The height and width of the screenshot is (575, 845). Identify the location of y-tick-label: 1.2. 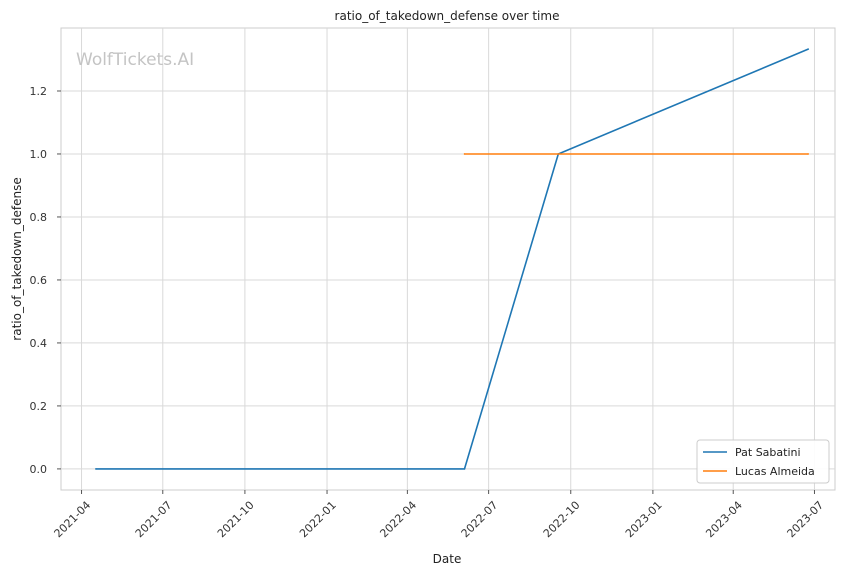
(39, 91).